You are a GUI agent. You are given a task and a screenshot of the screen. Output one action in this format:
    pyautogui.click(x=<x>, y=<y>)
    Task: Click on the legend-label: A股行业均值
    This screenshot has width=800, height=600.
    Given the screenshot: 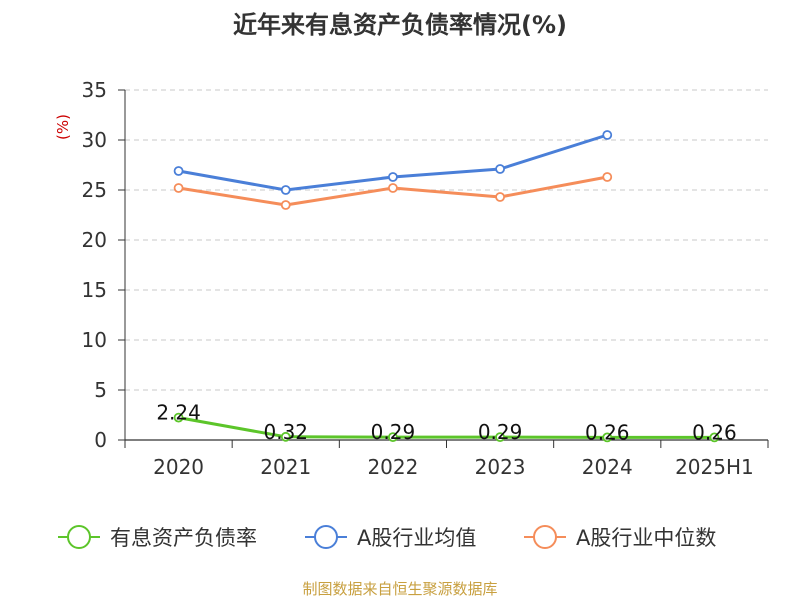 What is the action you would take?
    pyautogui.click(x=416, y=538)
    